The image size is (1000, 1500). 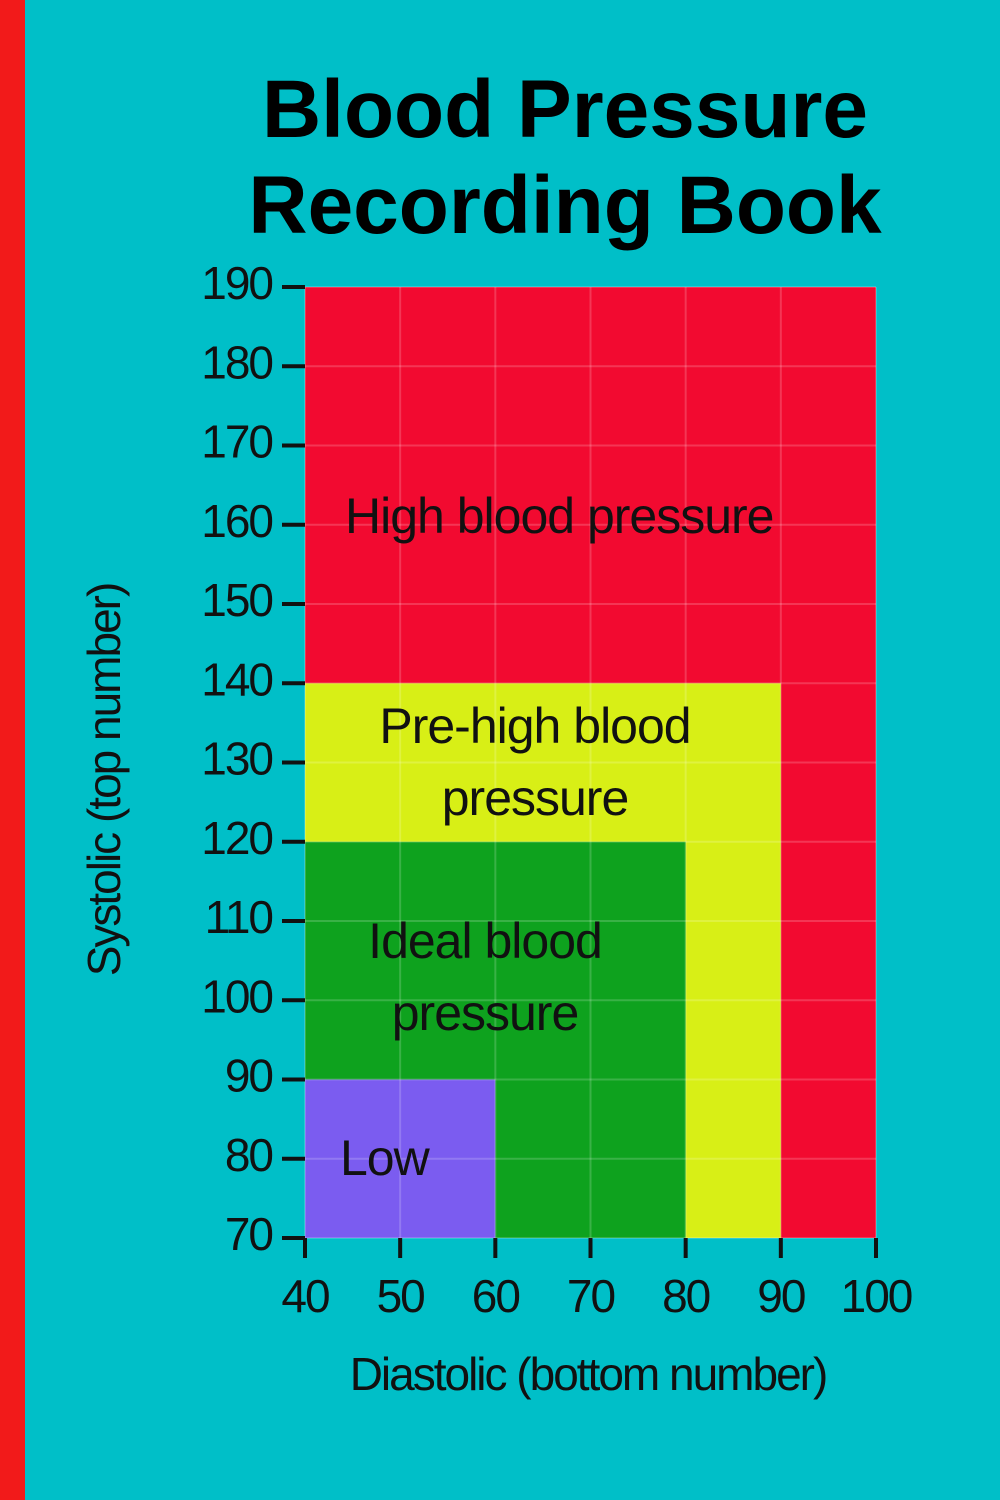 What do you see at coordinates (236, 283) in the screenshot?
I see `y-tick-label: 190` at bounding box center [236, 283].